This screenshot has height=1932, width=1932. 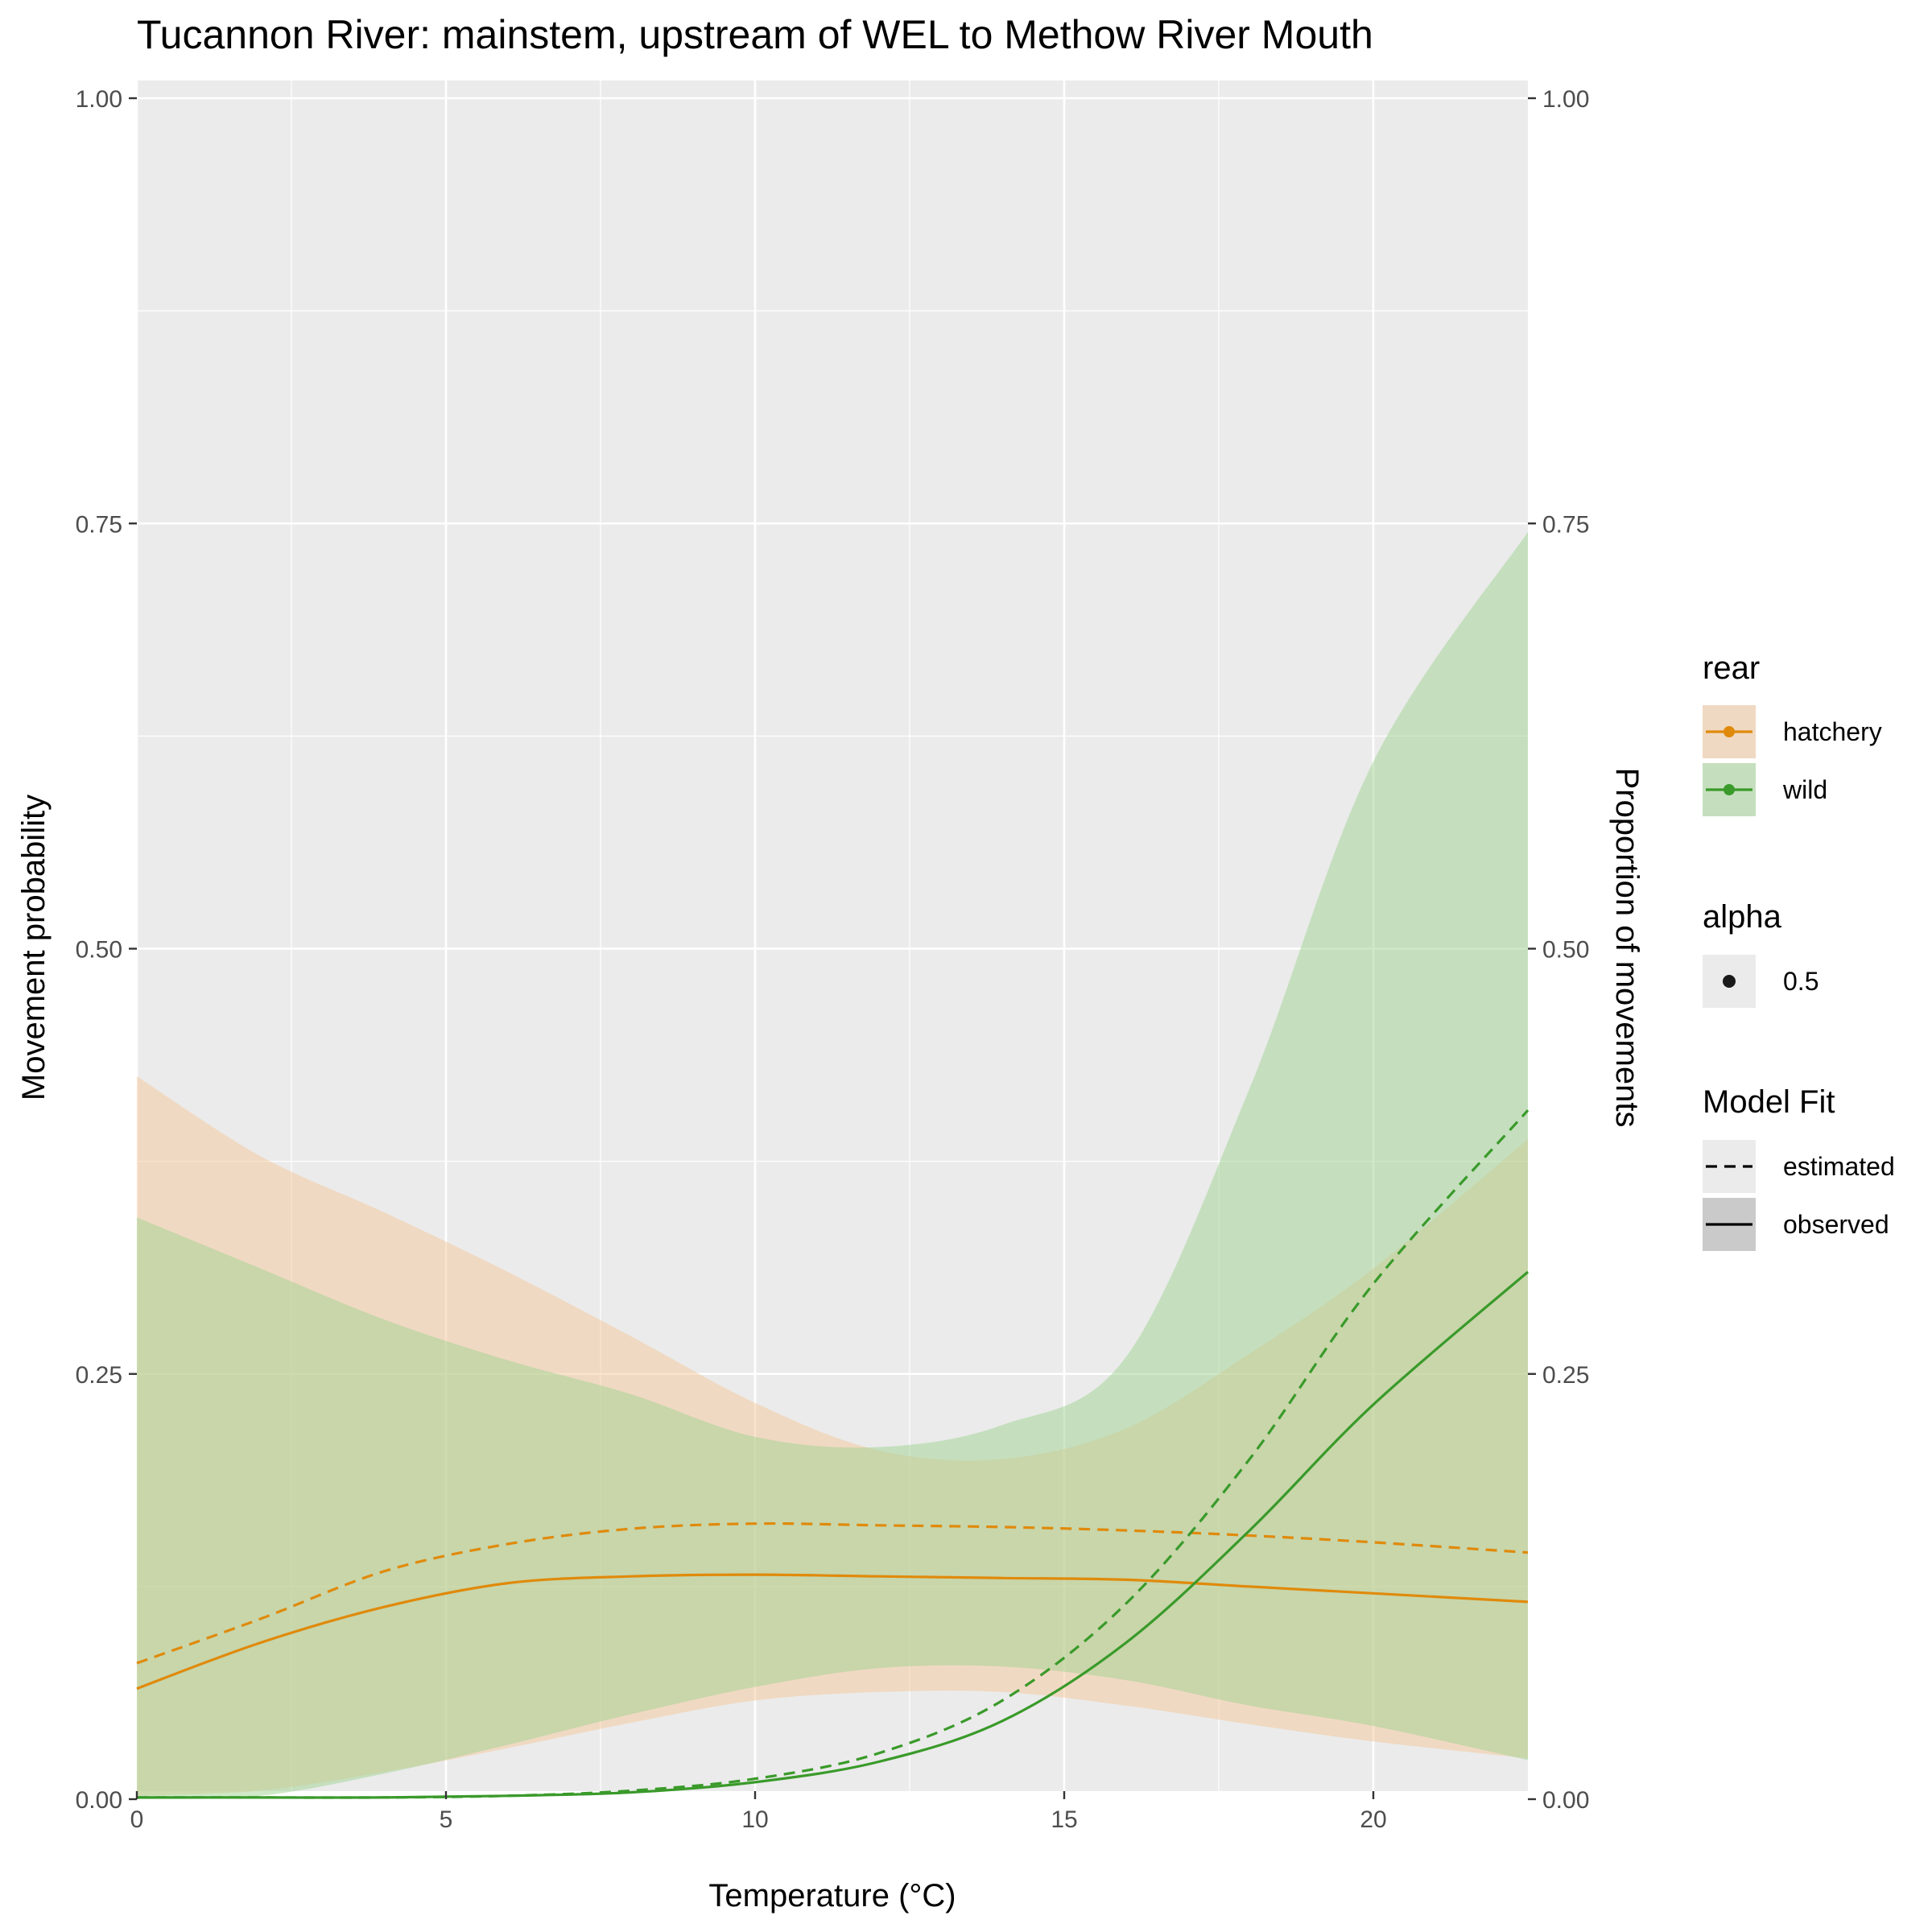 What do you see at coordinates (1729, 731) in the screenshot?
I see `hatchery-legend-point` at bounding box center [1729, 731].